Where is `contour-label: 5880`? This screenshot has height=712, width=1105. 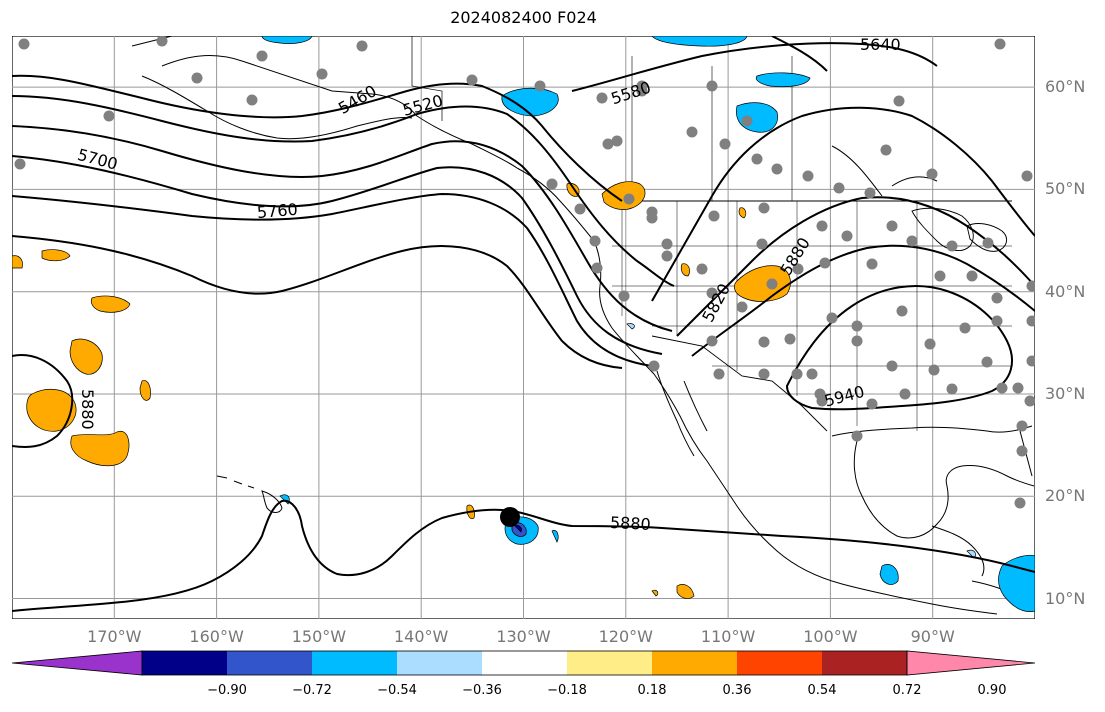
contour-label: 5880 is located at coordinates (87, 409).